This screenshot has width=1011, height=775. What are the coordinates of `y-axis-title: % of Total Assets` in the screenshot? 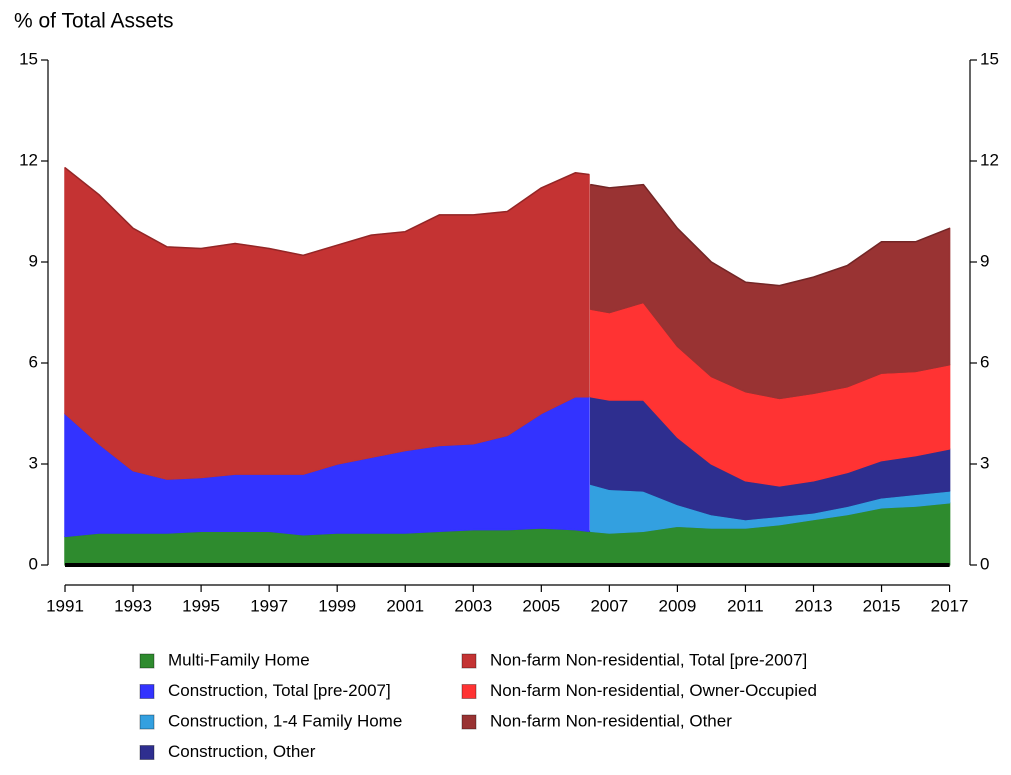 It's located at (94, 21).